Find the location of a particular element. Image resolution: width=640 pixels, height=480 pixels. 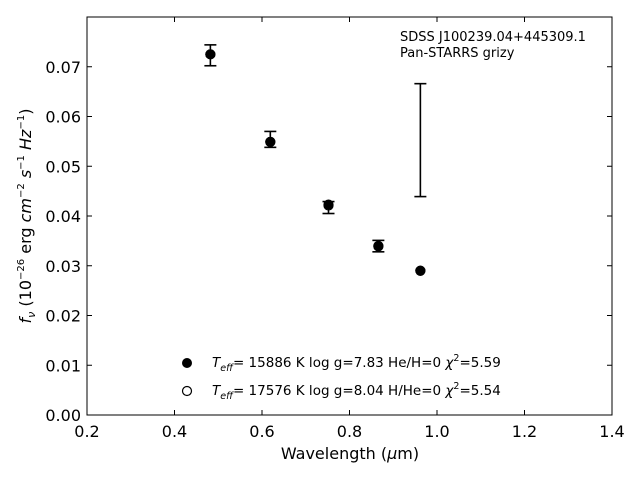

legend-entry-2: Teff= 17576 K log g=8.04 H/He=0 χ2=5.54 is located at coordinates (356, 391).